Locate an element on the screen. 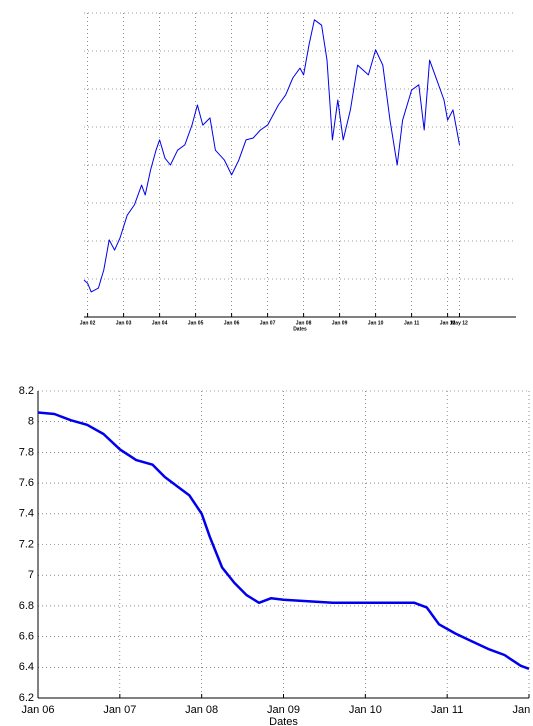  y-tick-label: 6.2 is located at coordinates (26, 698).